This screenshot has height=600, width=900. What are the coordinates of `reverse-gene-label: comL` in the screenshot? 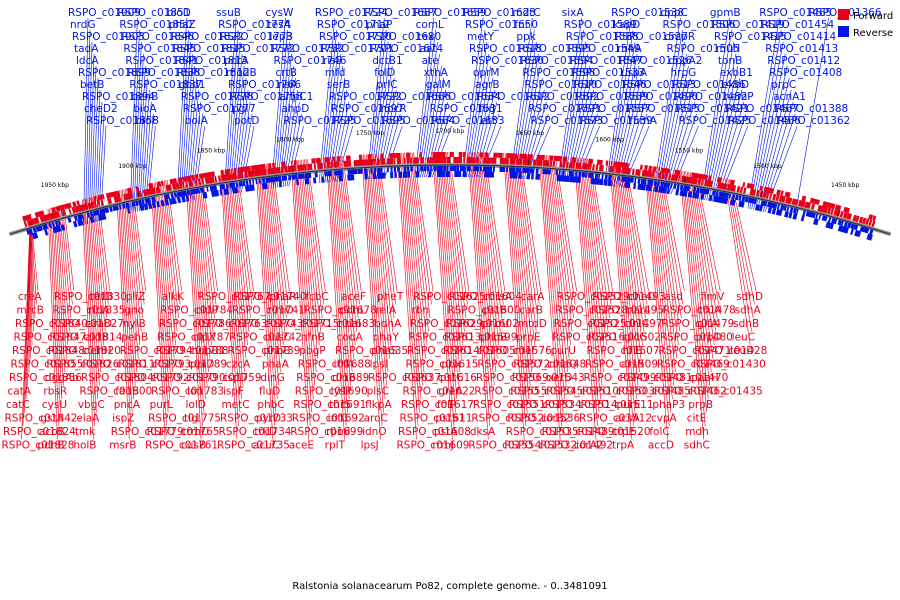 It's located at (430, 25).